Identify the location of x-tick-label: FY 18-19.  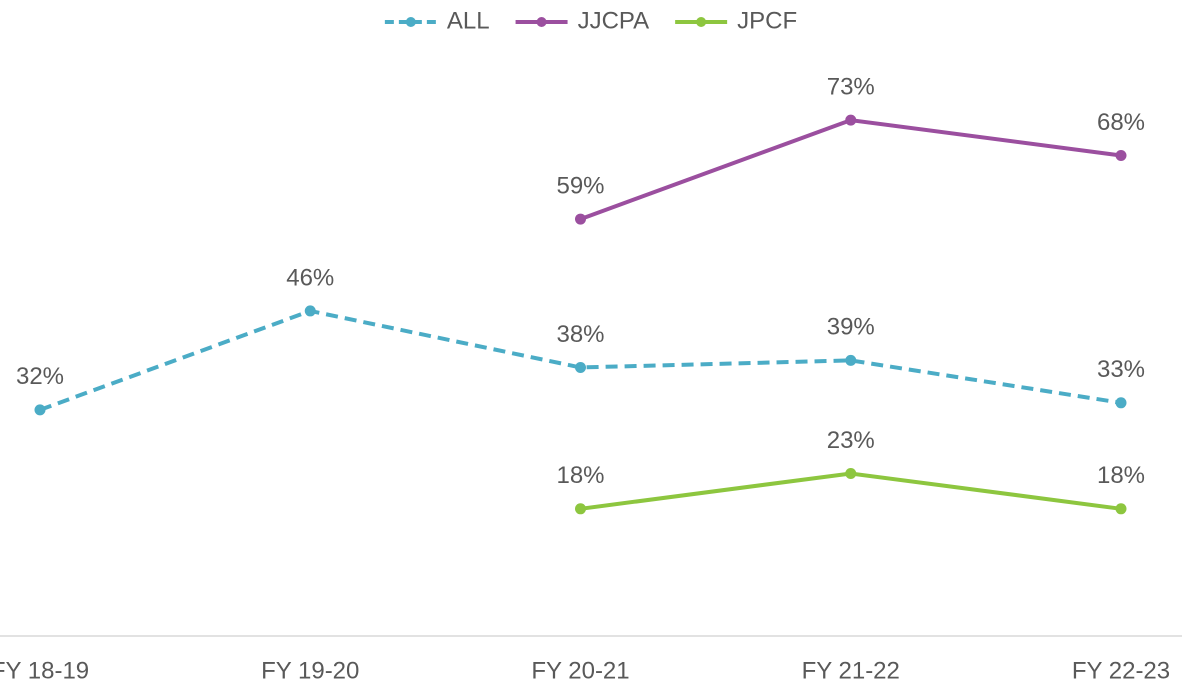
(44, 670).